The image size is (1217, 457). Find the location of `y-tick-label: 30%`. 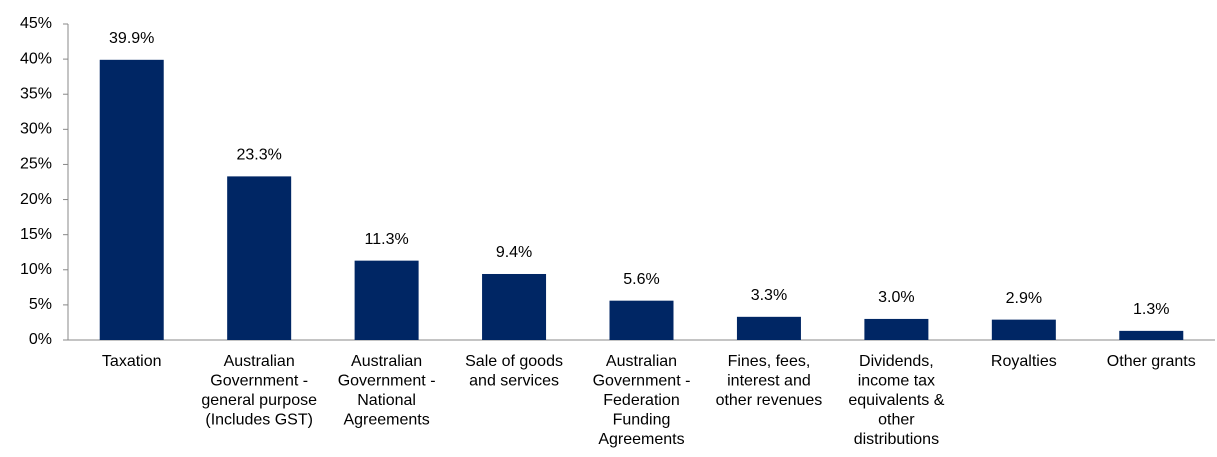

y-tick-label: 30% is located at coordinates (36, 129).